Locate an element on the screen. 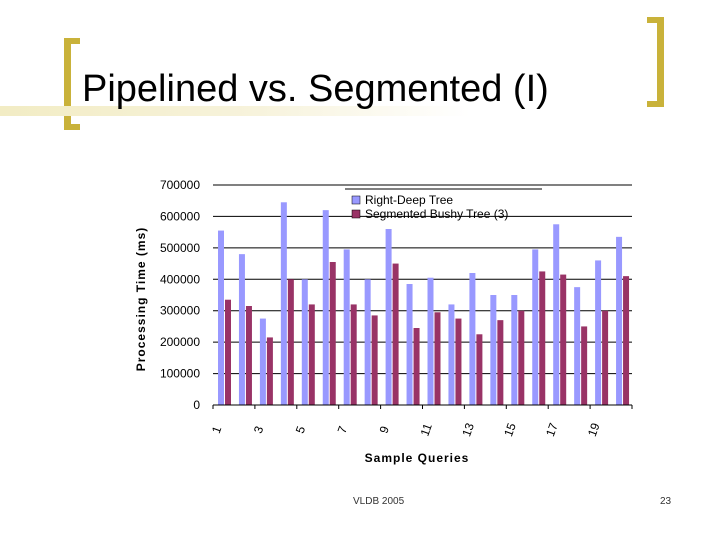 This screenshot has height=540, width=720. right-bracket-bottom is located at coordinates (655, 104).